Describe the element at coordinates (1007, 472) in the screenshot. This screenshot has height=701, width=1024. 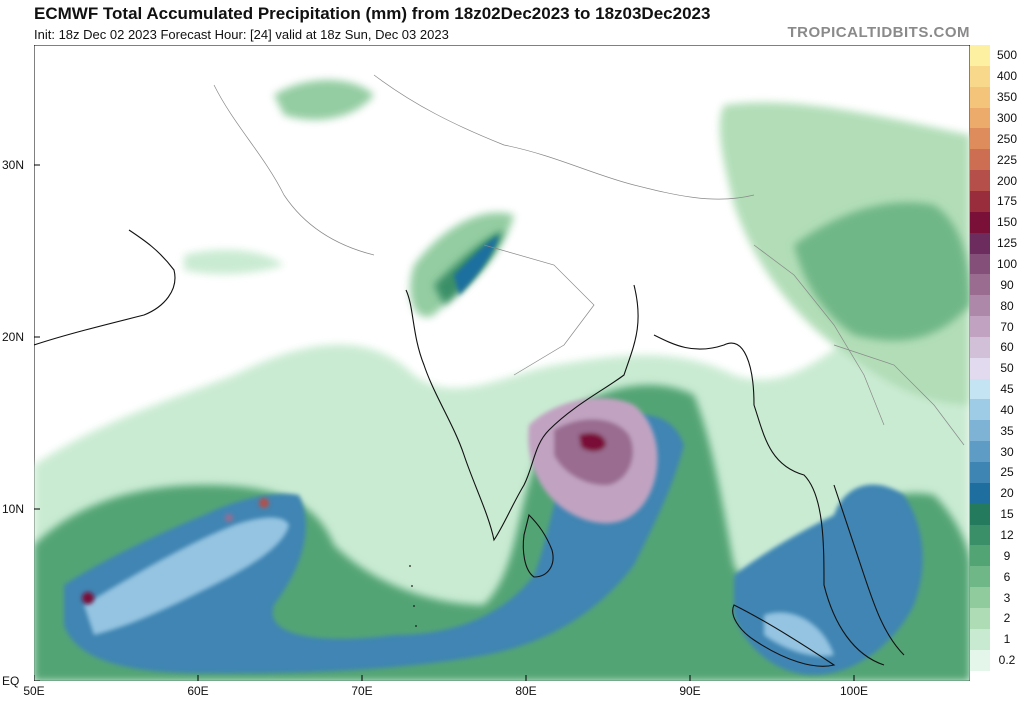
I see `legend-value: 25` at that location.